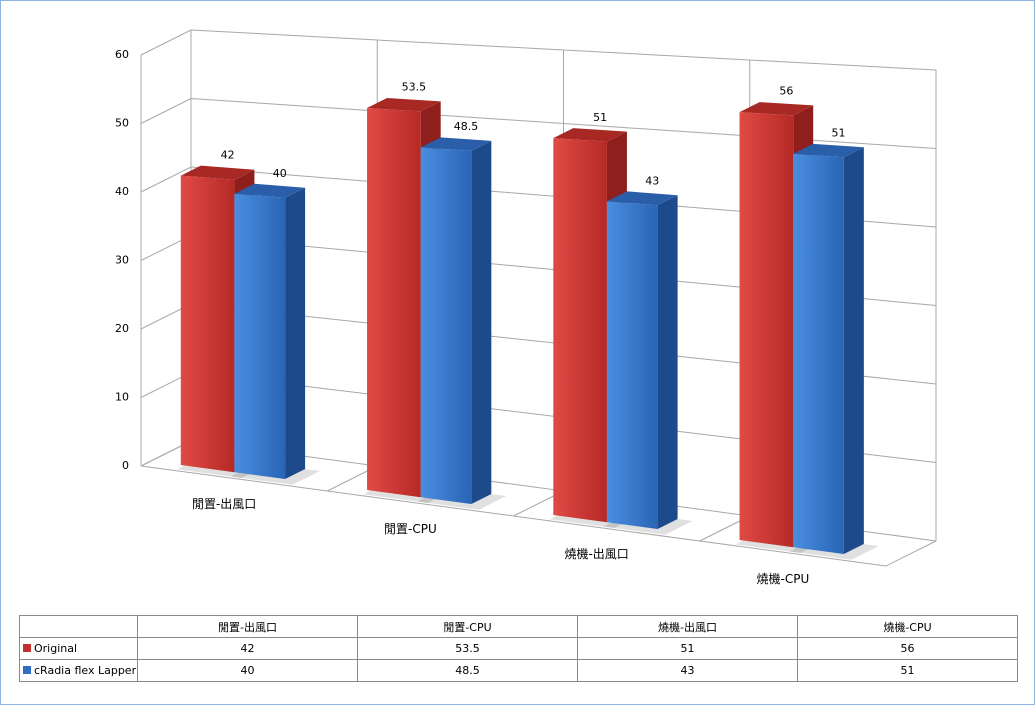 The height and width of the screenshot is (705, 1035). I want to click on x-tick-label: 閒置-CPU, so click(410, 529).